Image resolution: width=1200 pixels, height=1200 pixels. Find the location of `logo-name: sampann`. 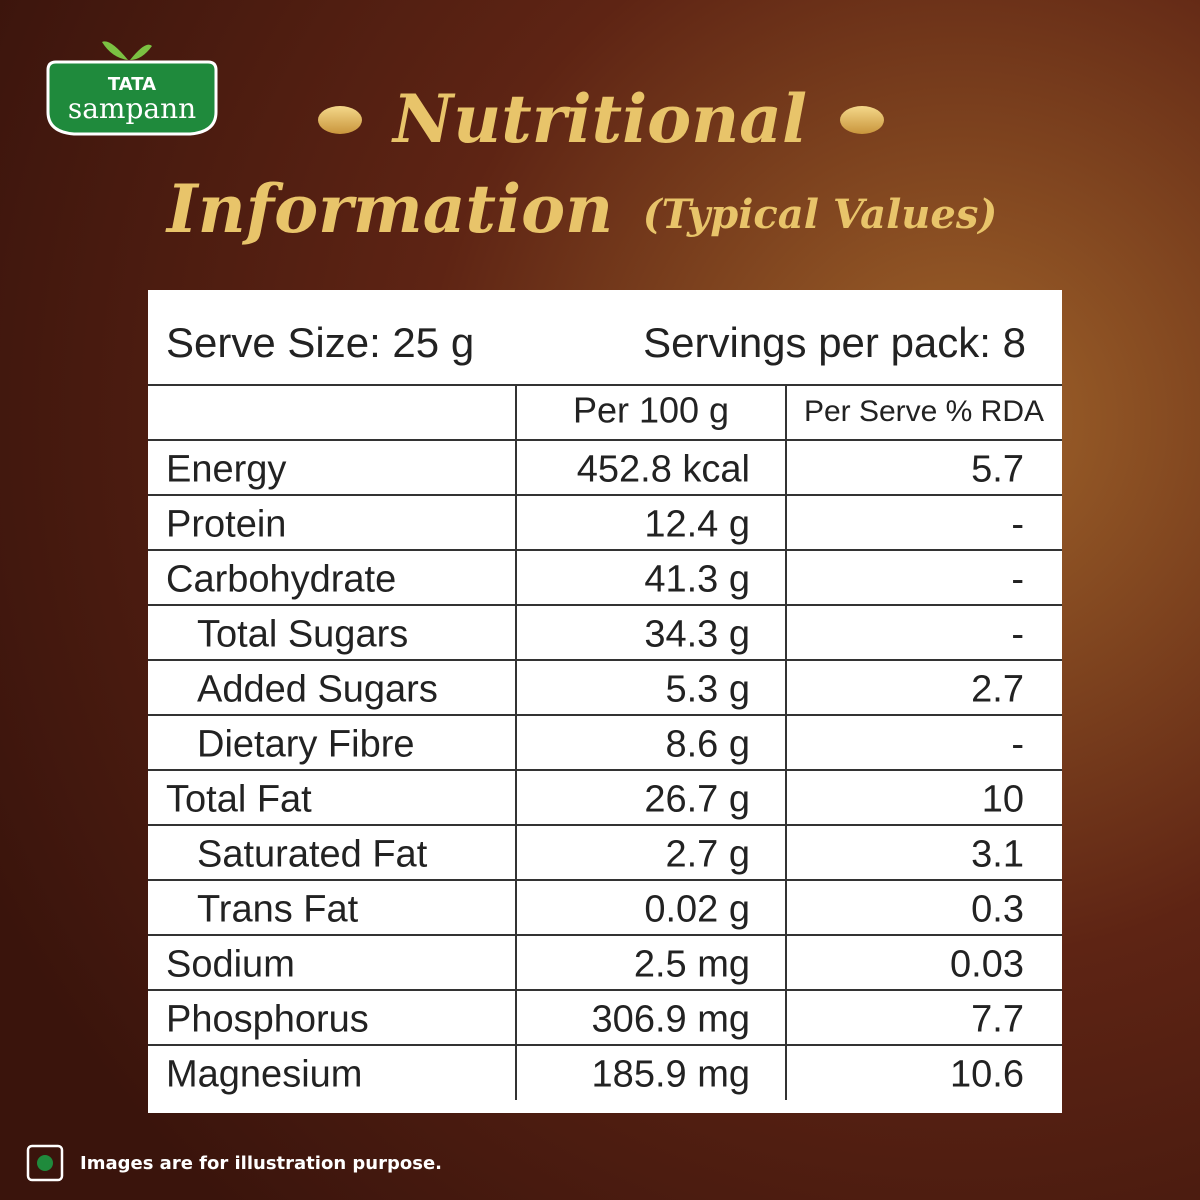

logo-name: sampann is located at coordinates (132, 108).